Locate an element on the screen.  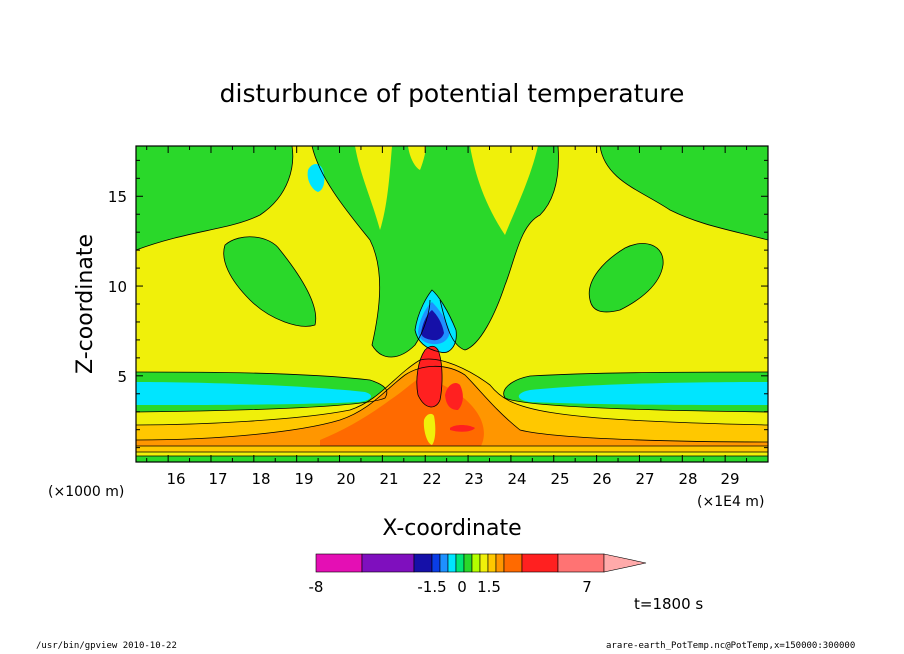
colorbar-label: 0 is located at coordinates (462, 587).